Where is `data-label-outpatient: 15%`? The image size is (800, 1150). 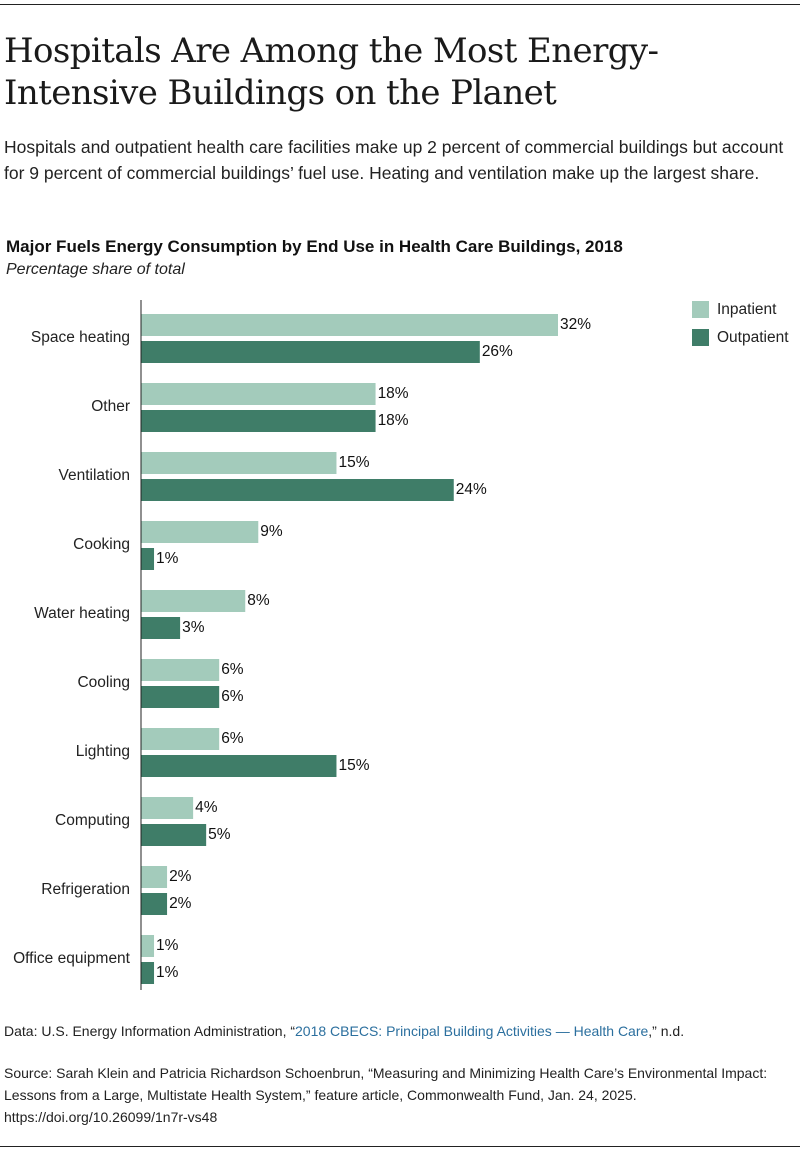
data-label-outpatient: 15% is located at coordinates (353, 765).